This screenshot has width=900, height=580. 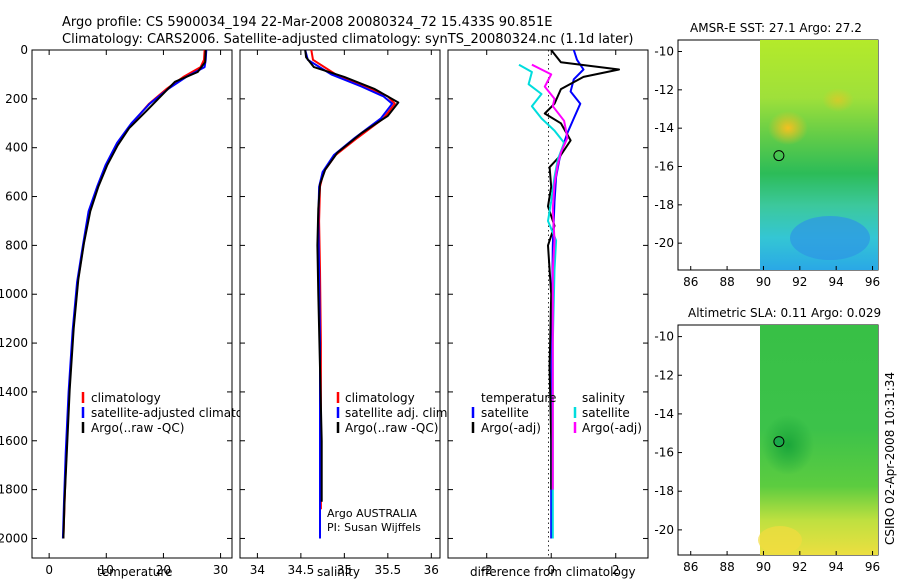 I want to click on x-tick-label: 34, so click(x=257, y=570).